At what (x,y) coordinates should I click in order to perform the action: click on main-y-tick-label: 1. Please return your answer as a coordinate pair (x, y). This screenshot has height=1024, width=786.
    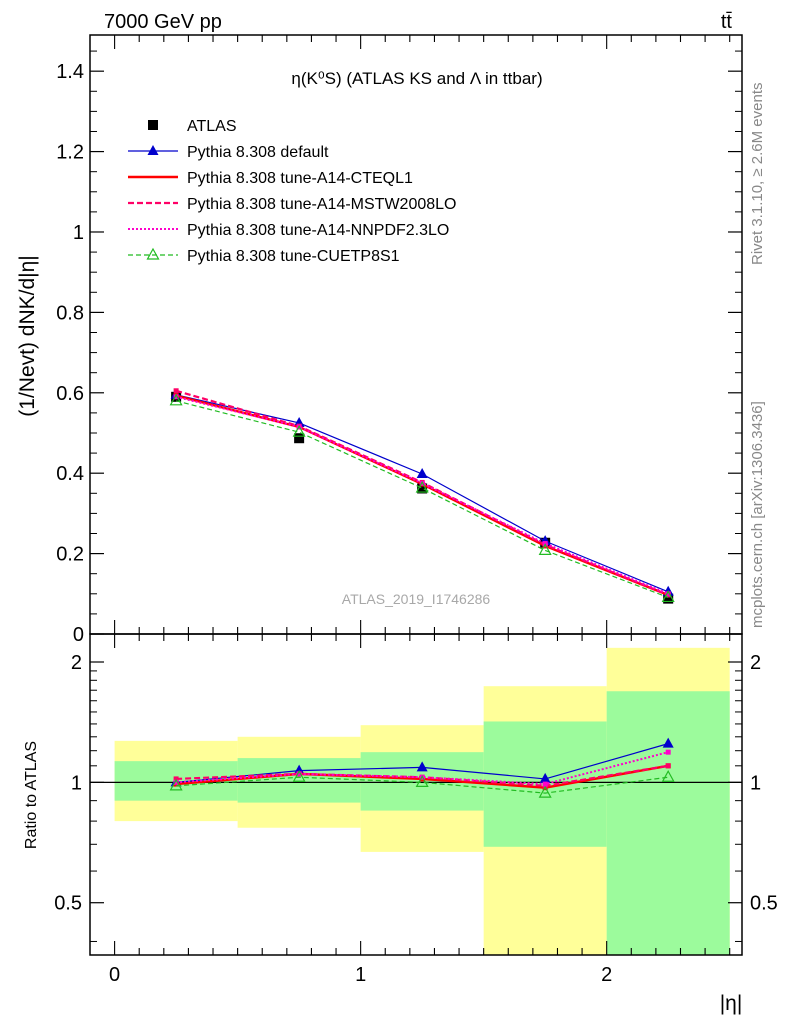
    Looking at the image, I should click on (78, 233).